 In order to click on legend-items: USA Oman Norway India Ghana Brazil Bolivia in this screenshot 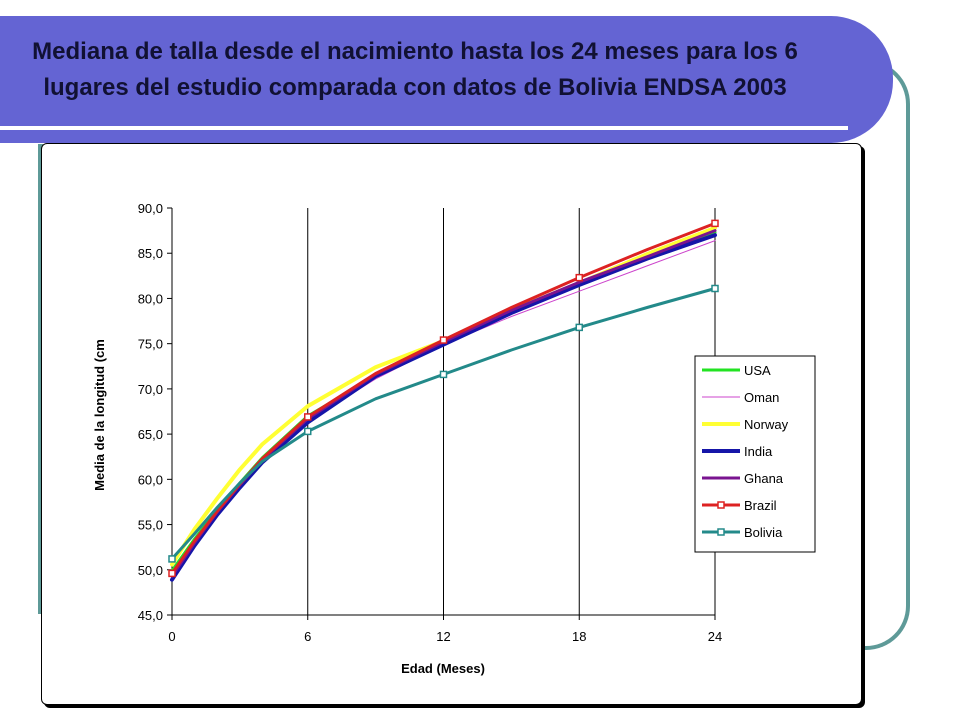, I will do `click(745, 451)`.